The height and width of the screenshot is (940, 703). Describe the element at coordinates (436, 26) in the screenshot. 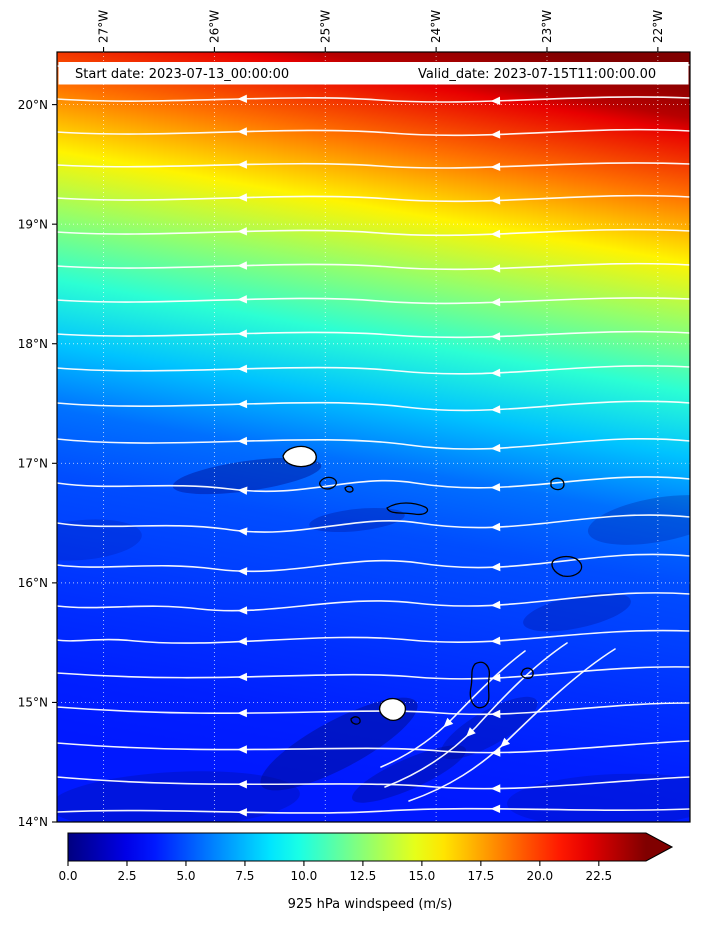

I see `x-tick-label: 24°W` at that location.